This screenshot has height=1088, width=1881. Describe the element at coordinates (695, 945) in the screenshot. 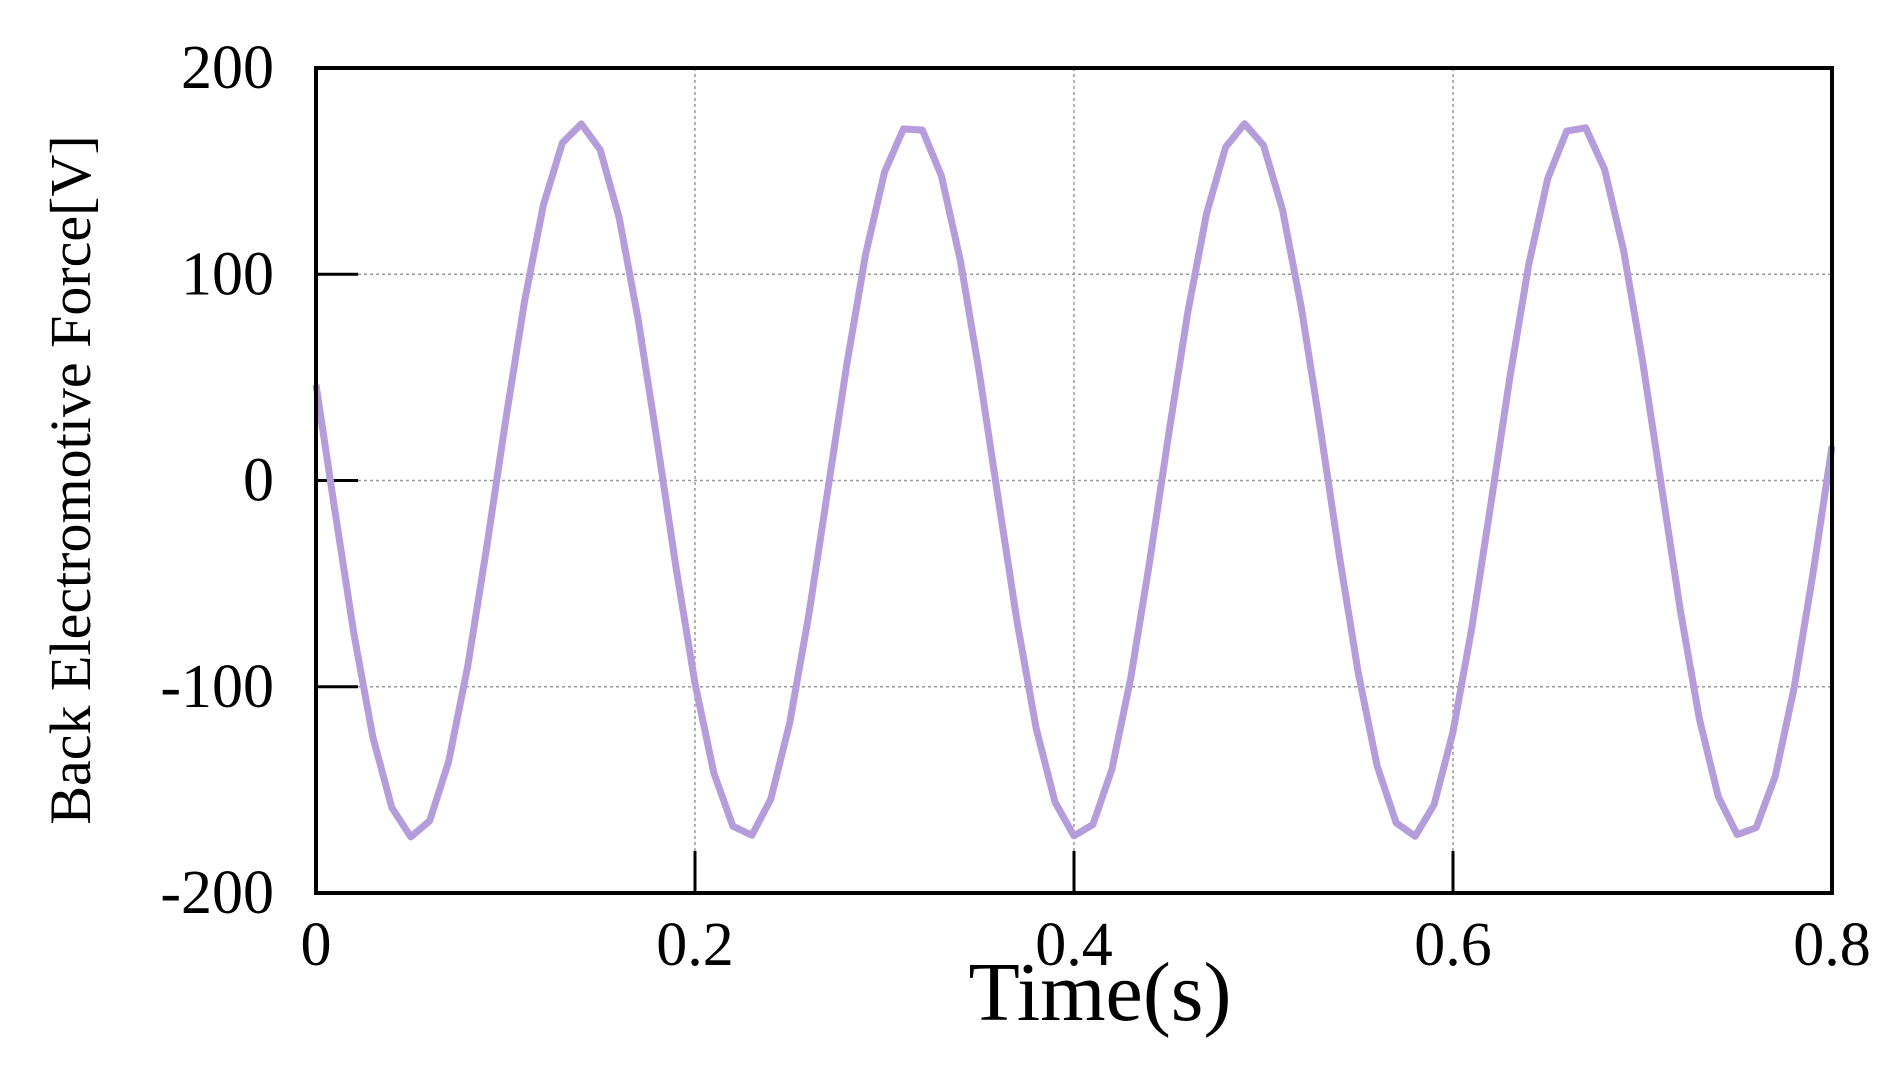

I see `x-tick-label: 0.2` at that location.